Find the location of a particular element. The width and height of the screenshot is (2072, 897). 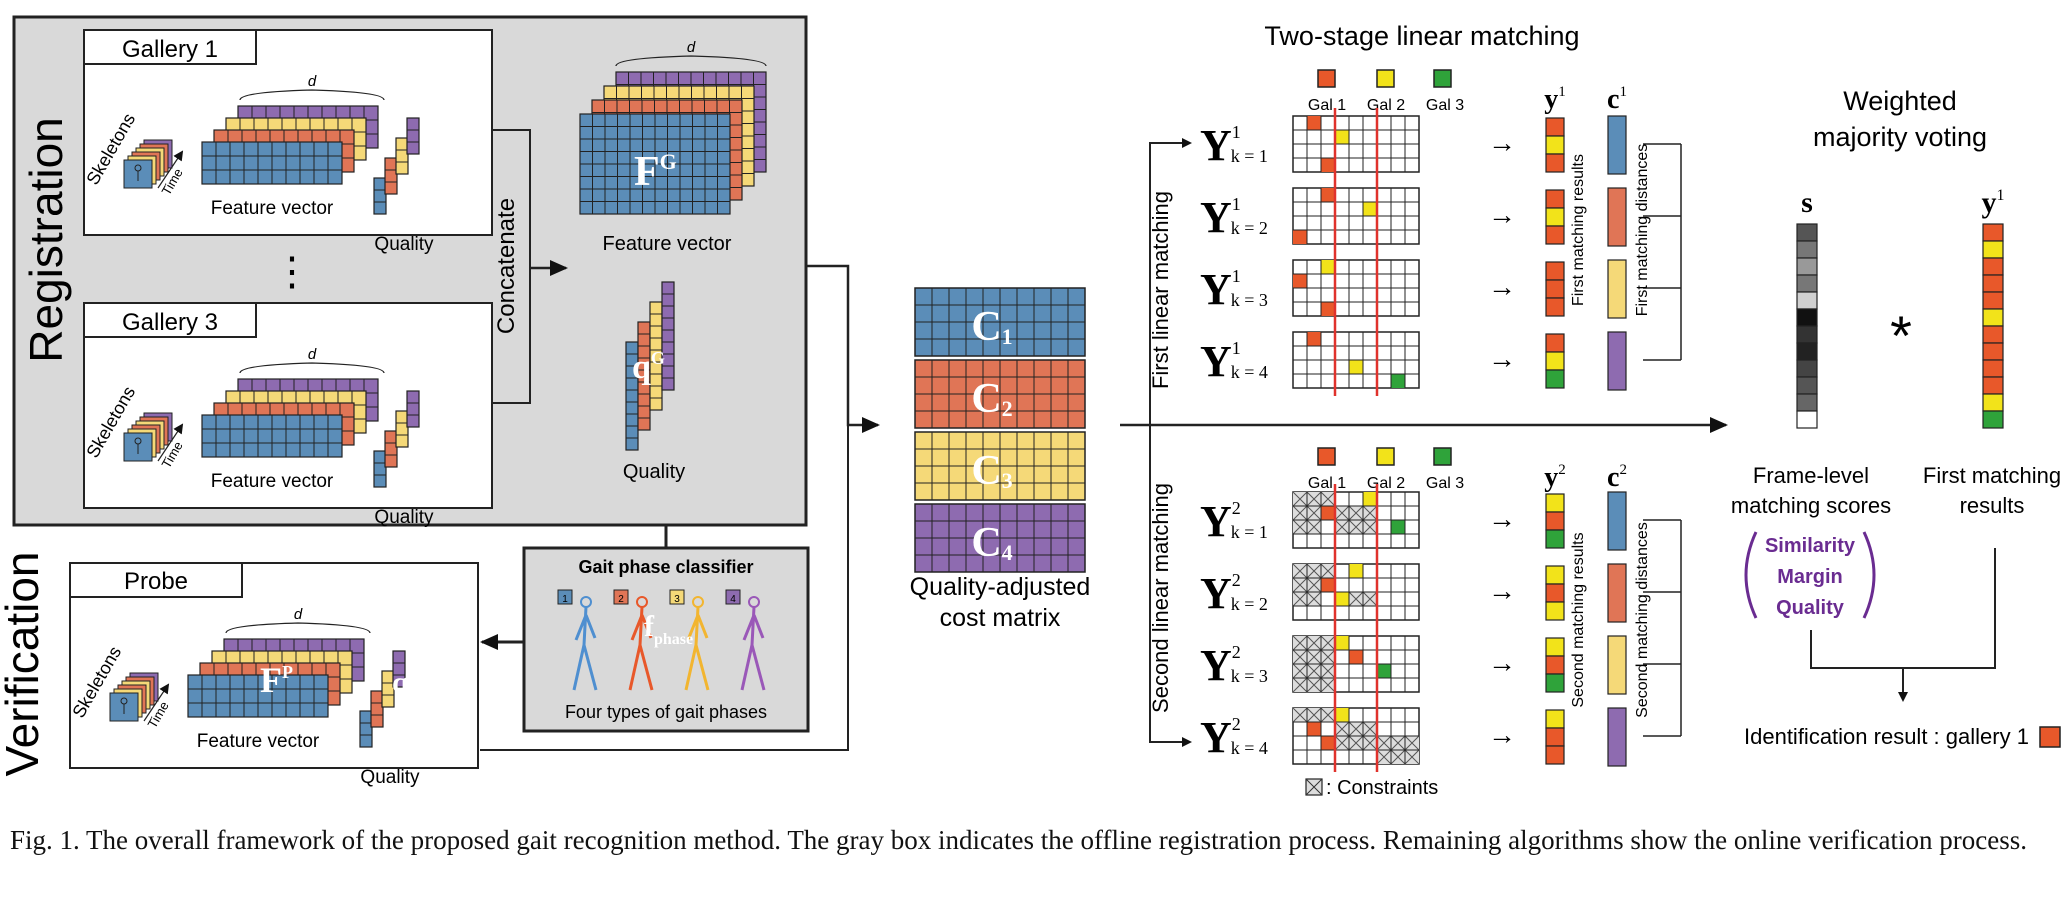

gallery-d-brace is located at coordinates (691, 61).